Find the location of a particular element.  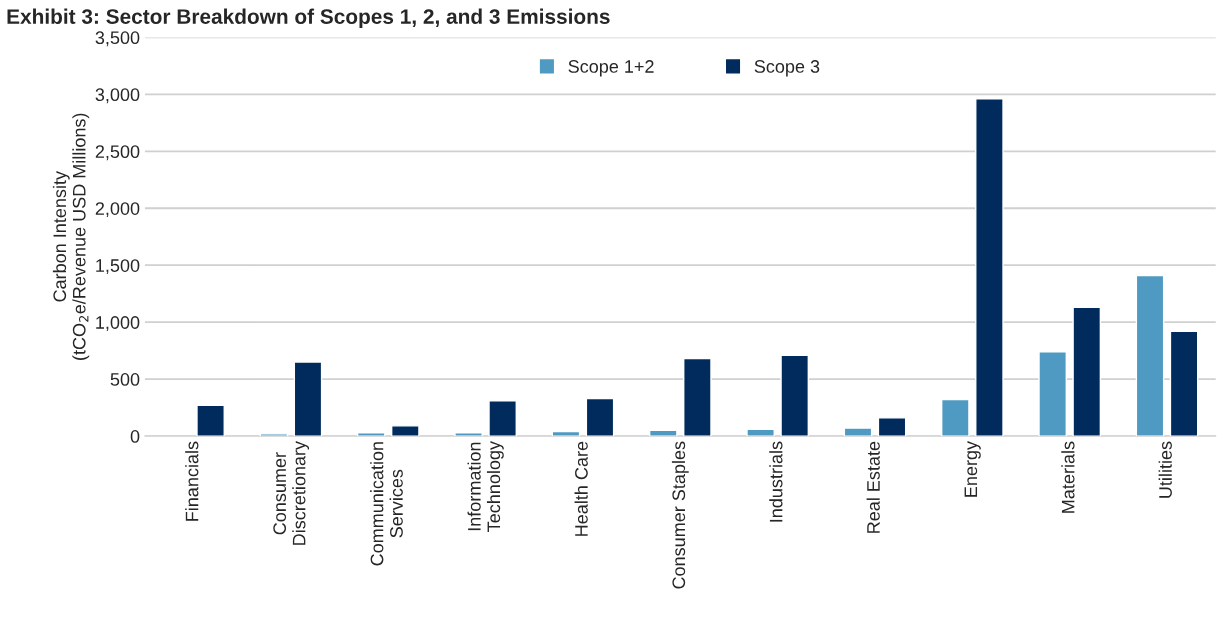

y-tick-label: 1,000 is located at coordinates (118, 324).